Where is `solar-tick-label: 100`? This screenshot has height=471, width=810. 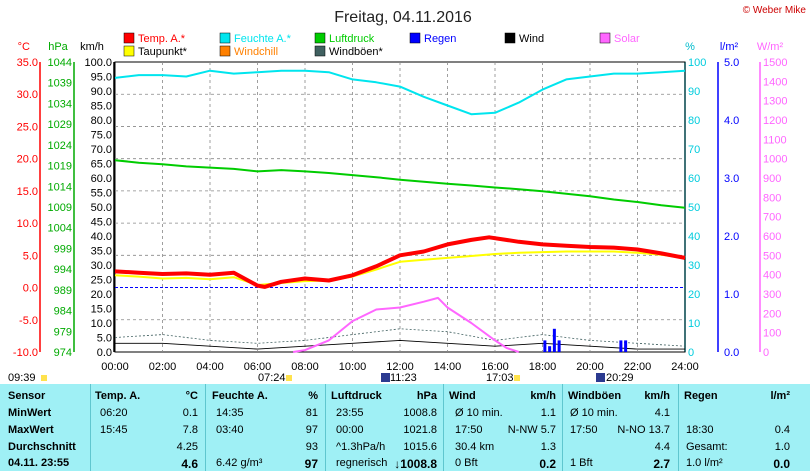 solar-tick-label: 100 is located at coordinates (772, 334).